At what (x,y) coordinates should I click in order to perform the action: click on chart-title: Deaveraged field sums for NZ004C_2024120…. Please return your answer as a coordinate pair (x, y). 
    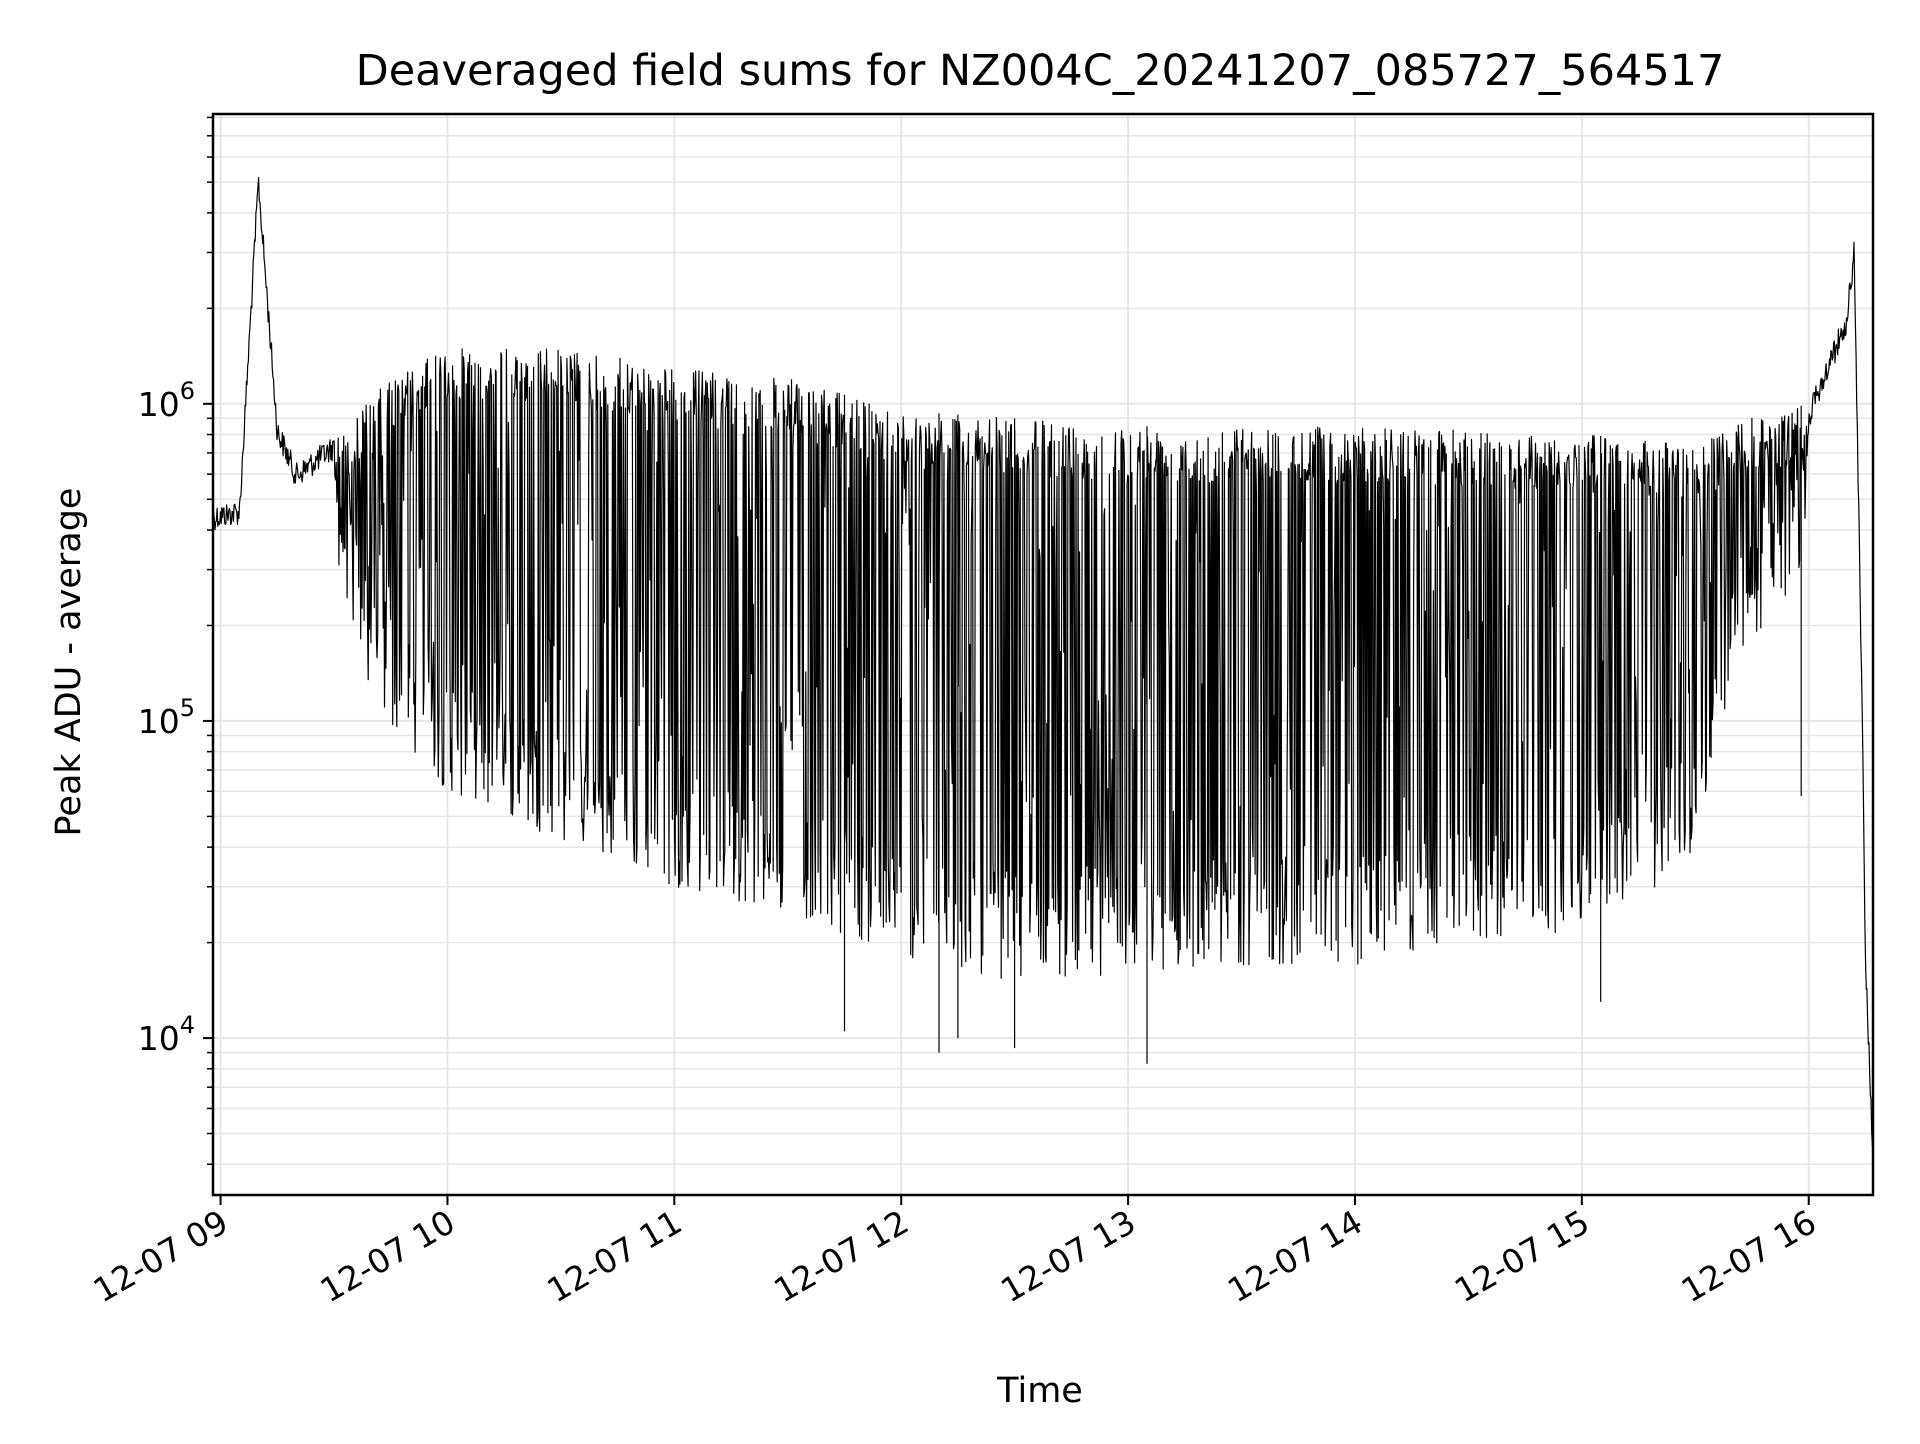
    Looking at the image, I should click on (1040, 71).